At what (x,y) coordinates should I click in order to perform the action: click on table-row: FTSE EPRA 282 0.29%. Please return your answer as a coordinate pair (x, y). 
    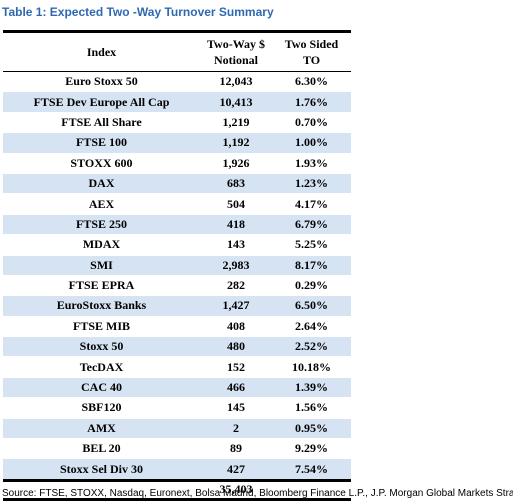
    Looking at the image, I should click on (177, 286).